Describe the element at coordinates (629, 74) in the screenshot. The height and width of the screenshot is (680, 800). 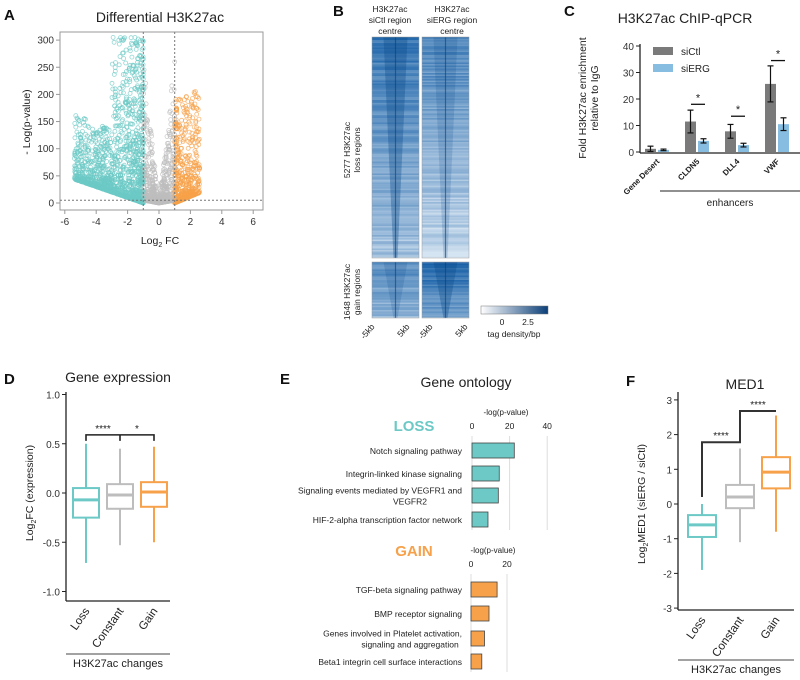
I see `y-tick-label: 30` at that location.